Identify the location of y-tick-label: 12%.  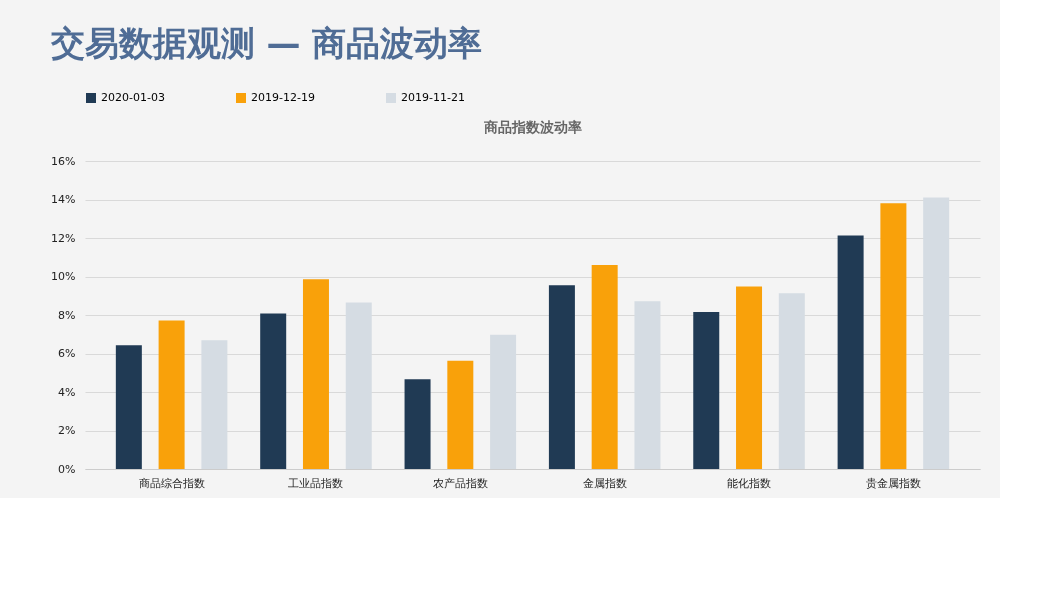
(63, 238).